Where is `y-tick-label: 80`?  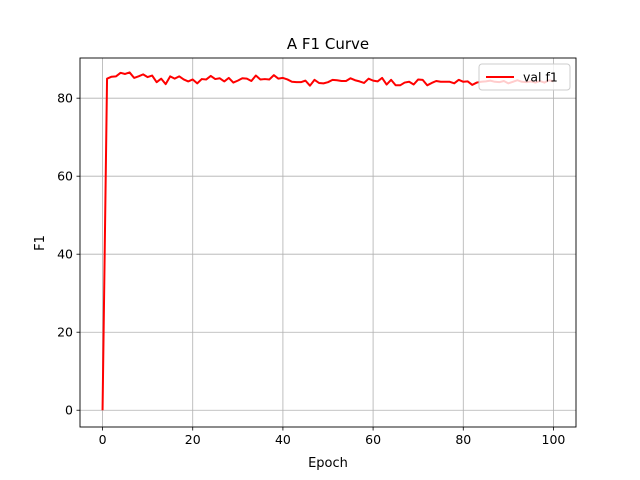
y-tick-label: 80 is located at coordinates (65, 98).